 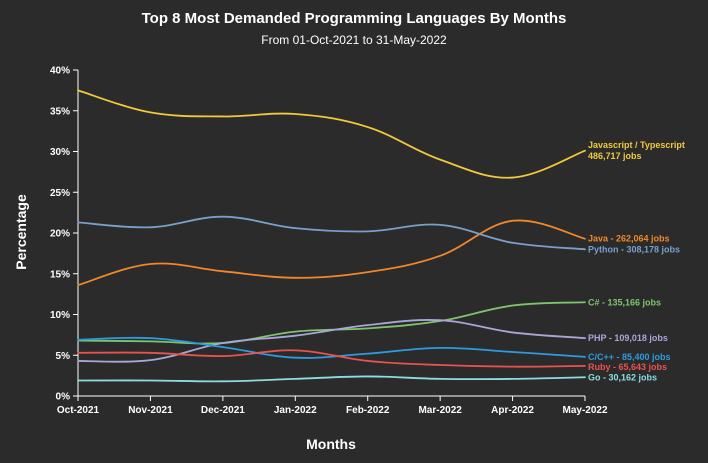 What do you see at coordinates (60, 234) in the screenshot?
I see `y-tick-label: 20%` at bounding box center [60, 234].